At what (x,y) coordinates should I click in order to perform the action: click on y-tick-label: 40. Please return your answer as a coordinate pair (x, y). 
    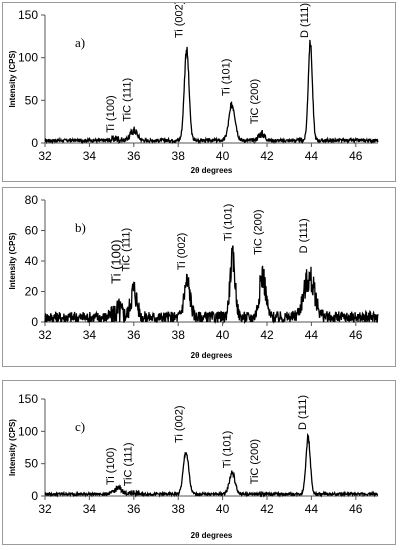
    Looking at the image, I should click on (32, 261).